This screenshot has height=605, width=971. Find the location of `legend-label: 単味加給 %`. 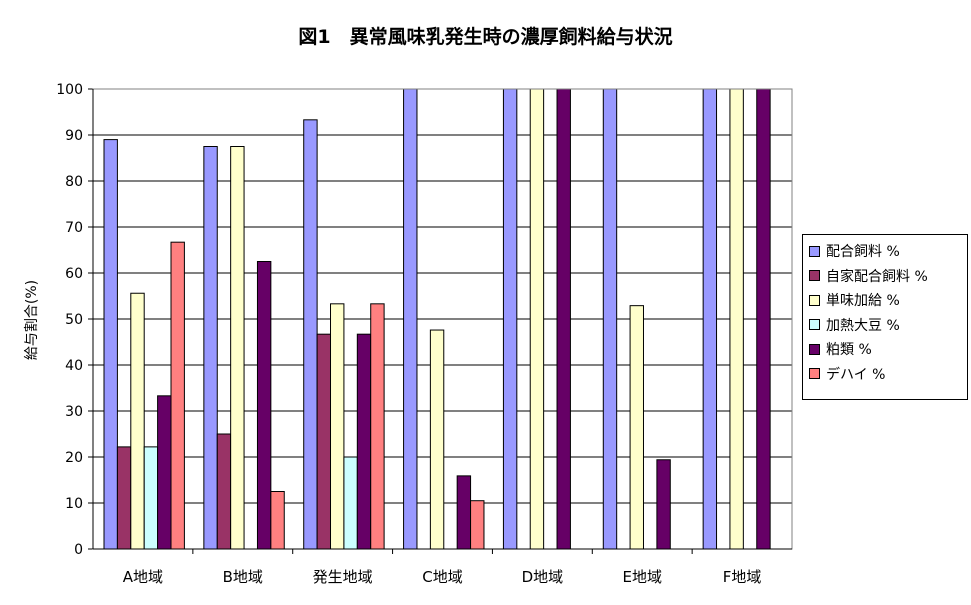

legend-label: 単味加給 % is located at coordinates (863, 301).